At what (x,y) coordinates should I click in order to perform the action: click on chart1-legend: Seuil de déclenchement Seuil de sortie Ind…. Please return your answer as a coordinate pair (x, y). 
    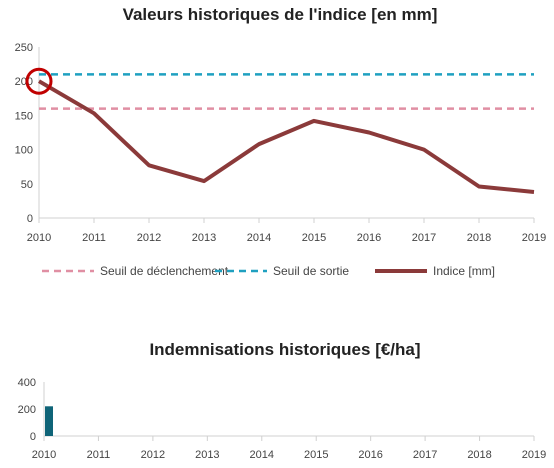
    Looking at the image, I should click on (268, 271).